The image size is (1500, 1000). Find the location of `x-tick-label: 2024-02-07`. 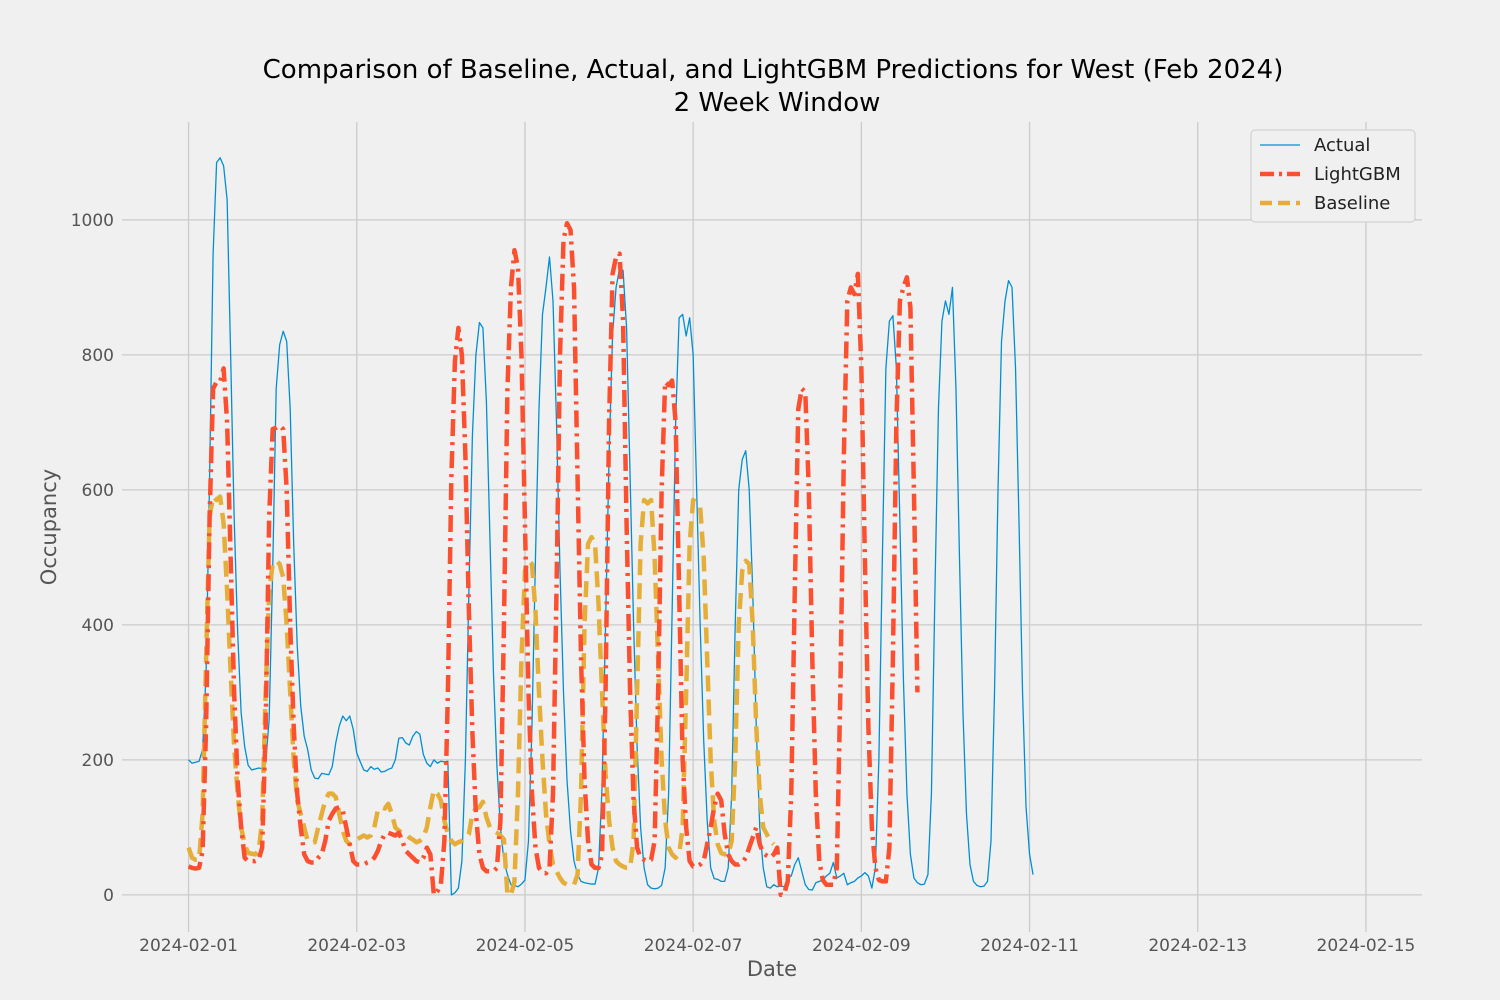

x-tick-label: 2024-02-07 is located at coordinates (693, 946).